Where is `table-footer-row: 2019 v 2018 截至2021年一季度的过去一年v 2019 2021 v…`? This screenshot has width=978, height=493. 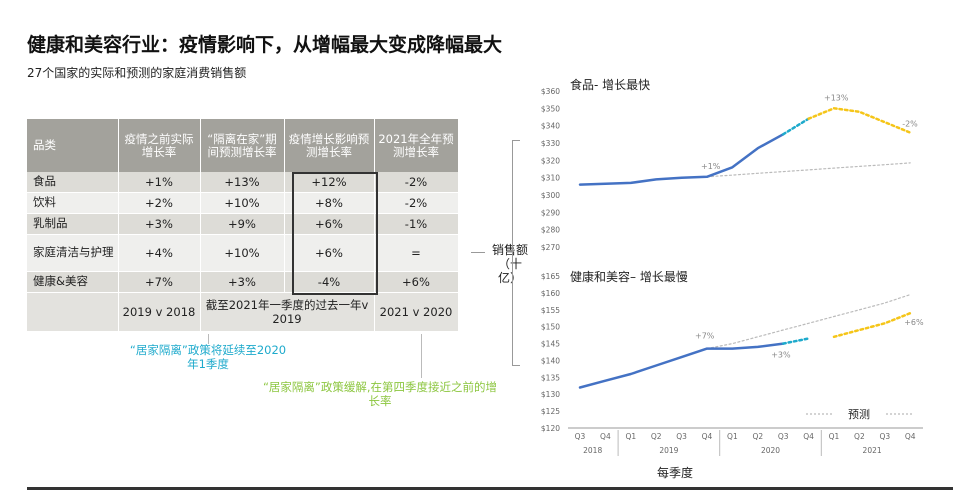 table-footer-row: 2019 v 2018 截至2021年一季度的过去一年v 2019 2021 v… is located at coordinates (243, 312).